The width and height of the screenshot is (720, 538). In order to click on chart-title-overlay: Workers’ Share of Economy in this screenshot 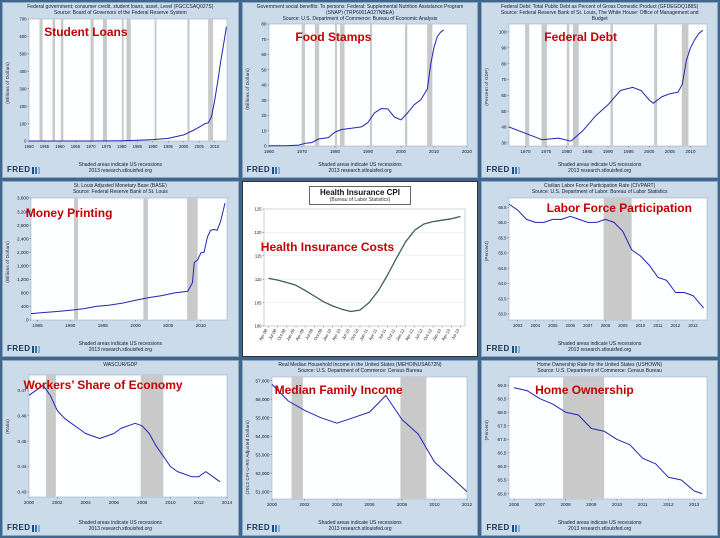, I will do `click(103, 385)`.